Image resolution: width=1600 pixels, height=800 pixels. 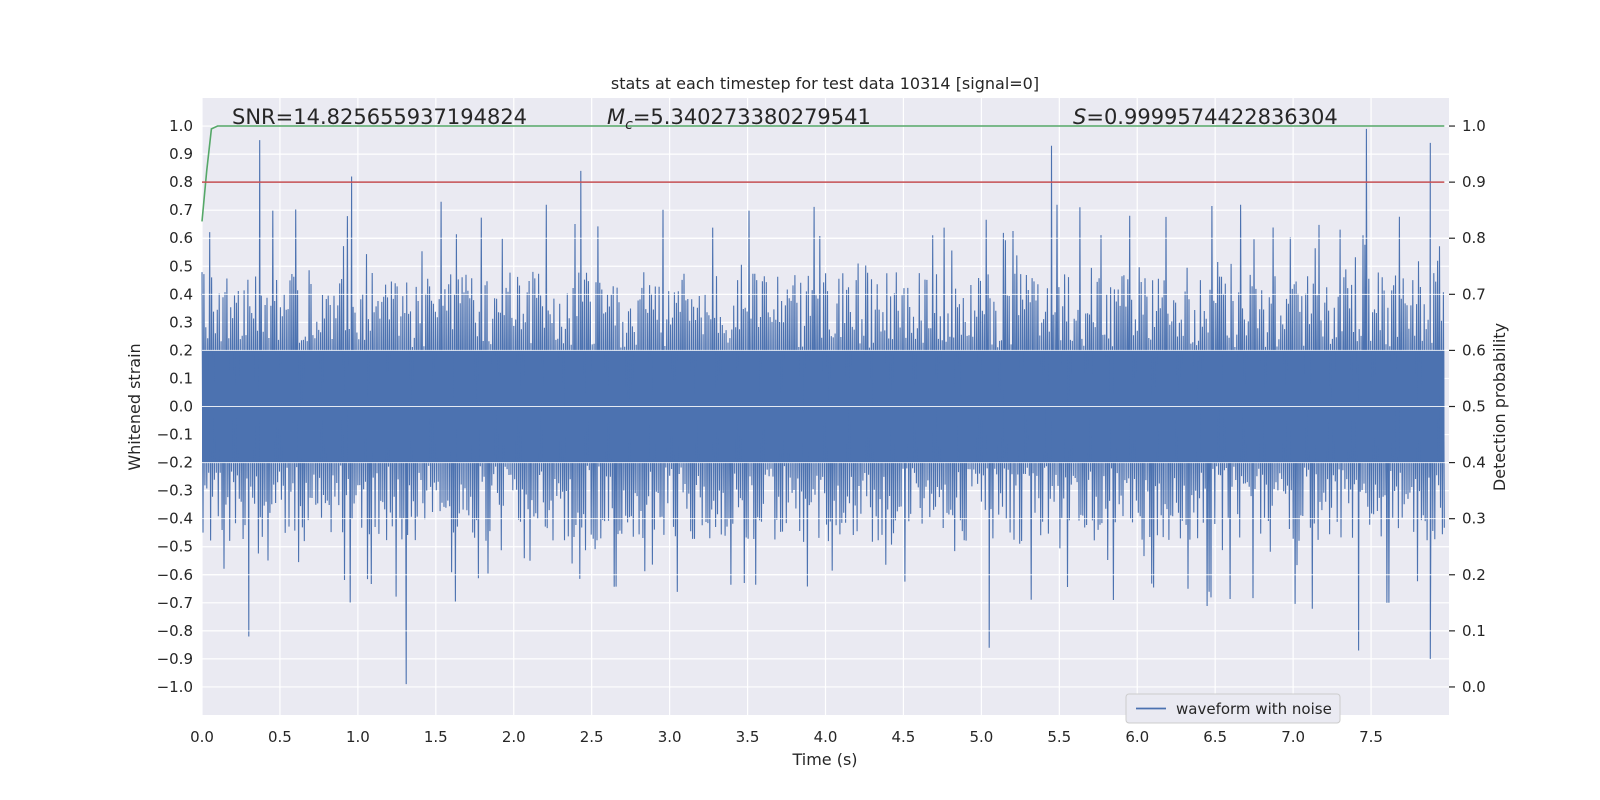 I want to click on x-tick-label: 4.0, so click(x=826, y=737).